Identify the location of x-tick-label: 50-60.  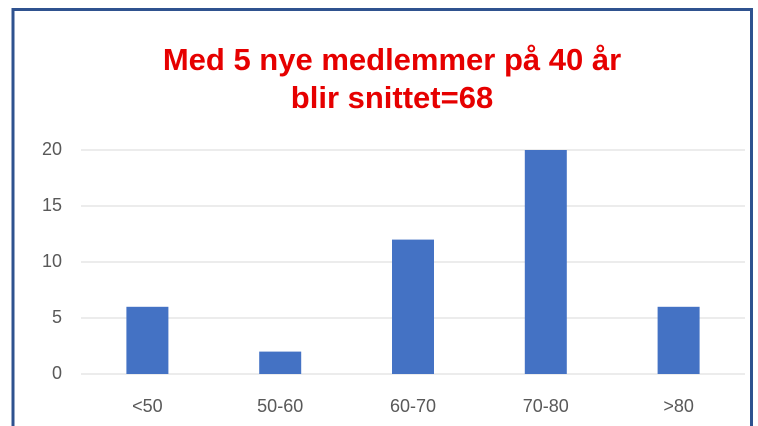
(280, 406).